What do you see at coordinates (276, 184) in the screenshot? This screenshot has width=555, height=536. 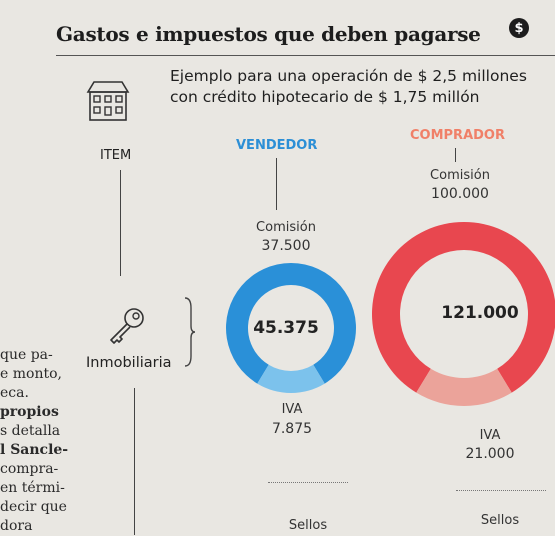 I see `vendedor-leader-line` at bounding box center [276, 184].